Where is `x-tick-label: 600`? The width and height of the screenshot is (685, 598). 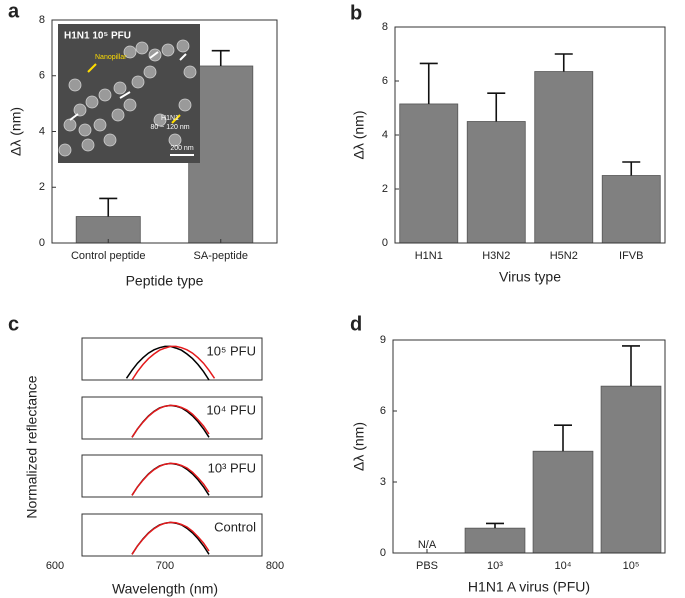 x-tick-label: 600 is located at coordinates (55, 566).